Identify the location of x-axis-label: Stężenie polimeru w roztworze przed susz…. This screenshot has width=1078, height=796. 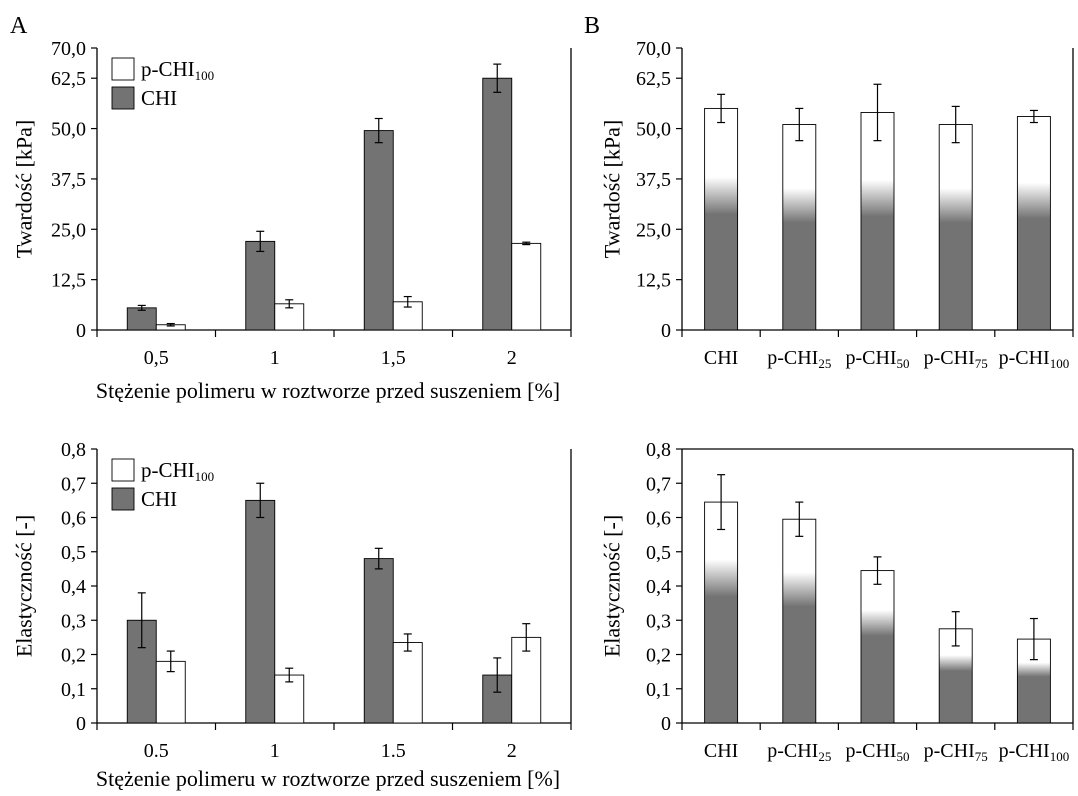
(328, 390).